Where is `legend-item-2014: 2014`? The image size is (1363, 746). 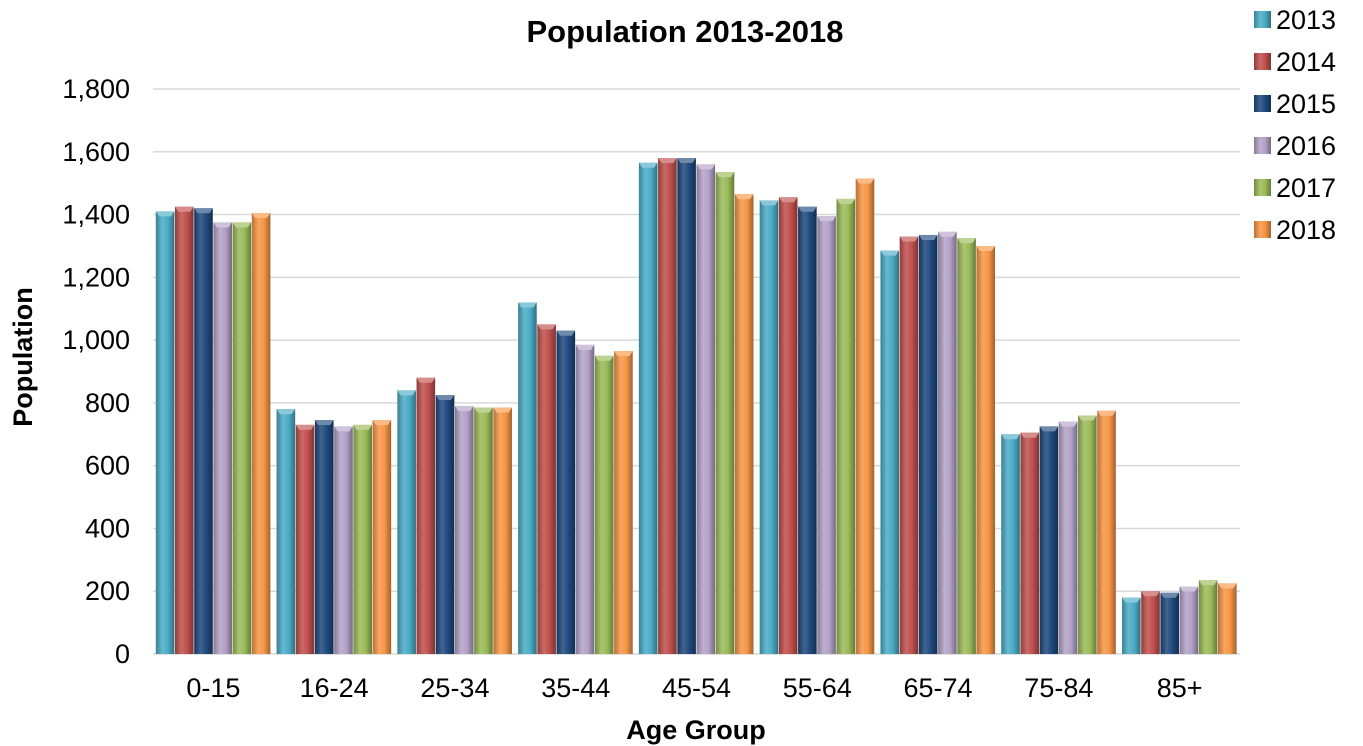 legend-item-2014: 2014 is located at coordinates (1295, 62).